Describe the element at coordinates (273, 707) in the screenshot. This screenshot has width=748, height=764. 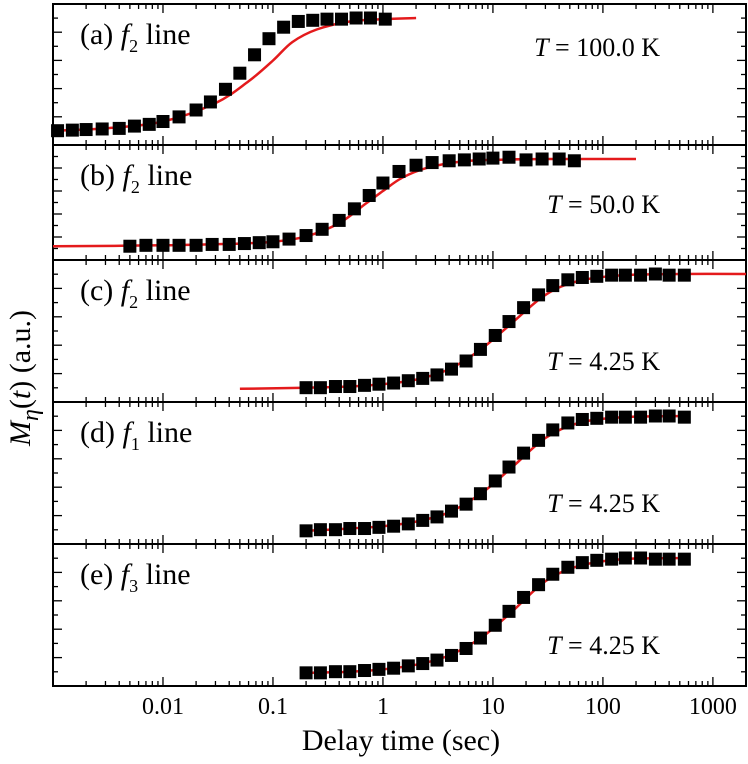
I see `x-tick-label: 0.1` at that location.